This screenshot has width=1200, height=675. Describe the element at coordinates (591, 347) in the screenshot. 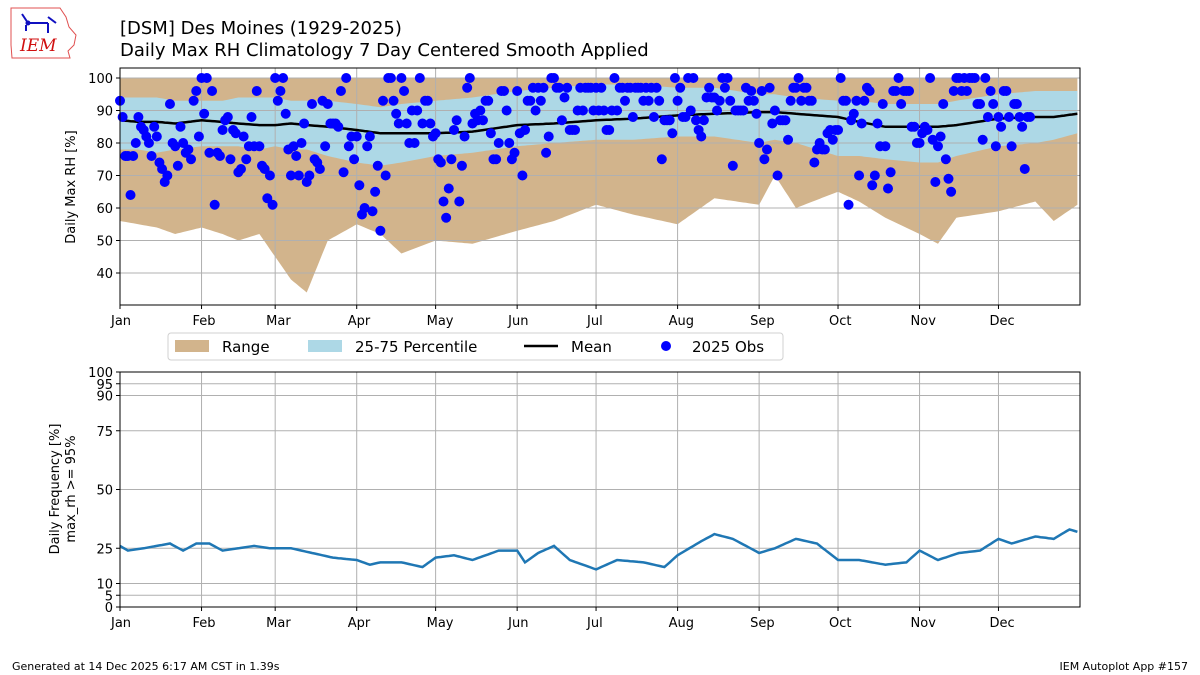

I see `legend-label-mean: Mean` at that location.